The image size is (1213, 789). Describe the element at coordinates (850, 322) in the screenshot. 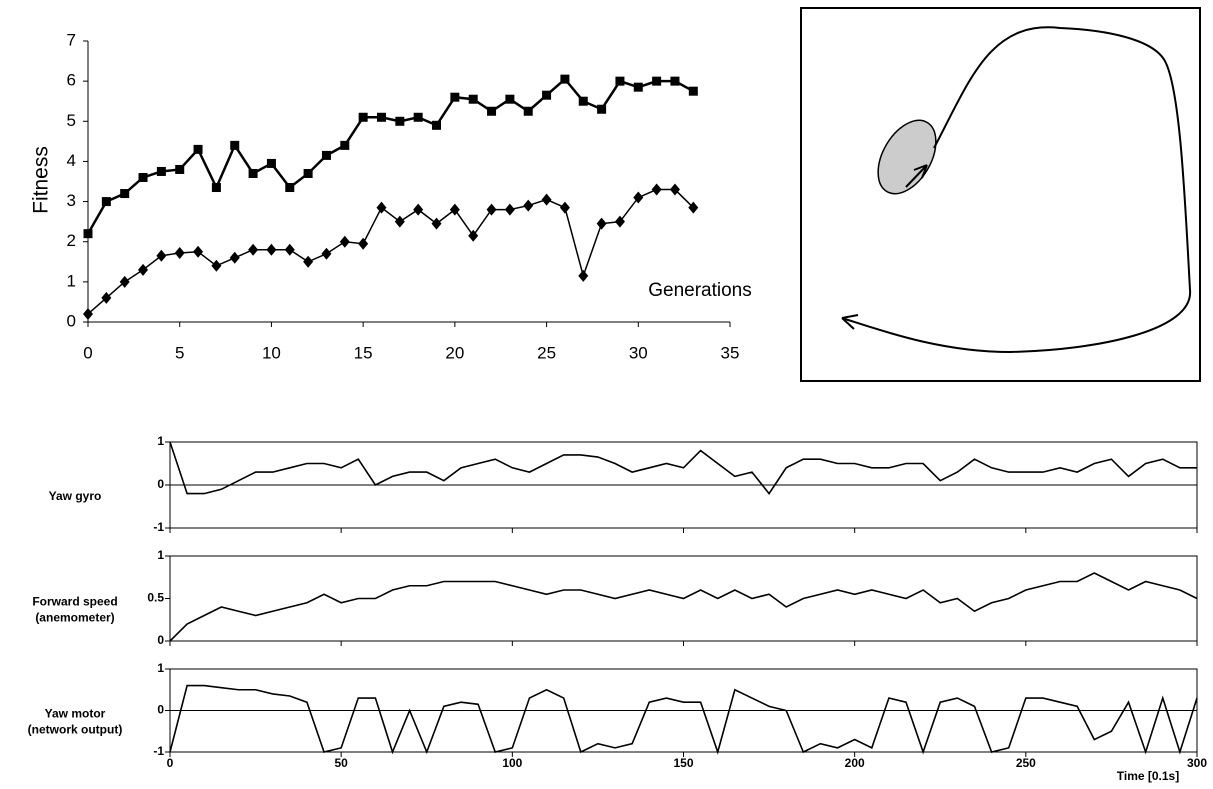

I see `trajectory-arrowhead` at that location.